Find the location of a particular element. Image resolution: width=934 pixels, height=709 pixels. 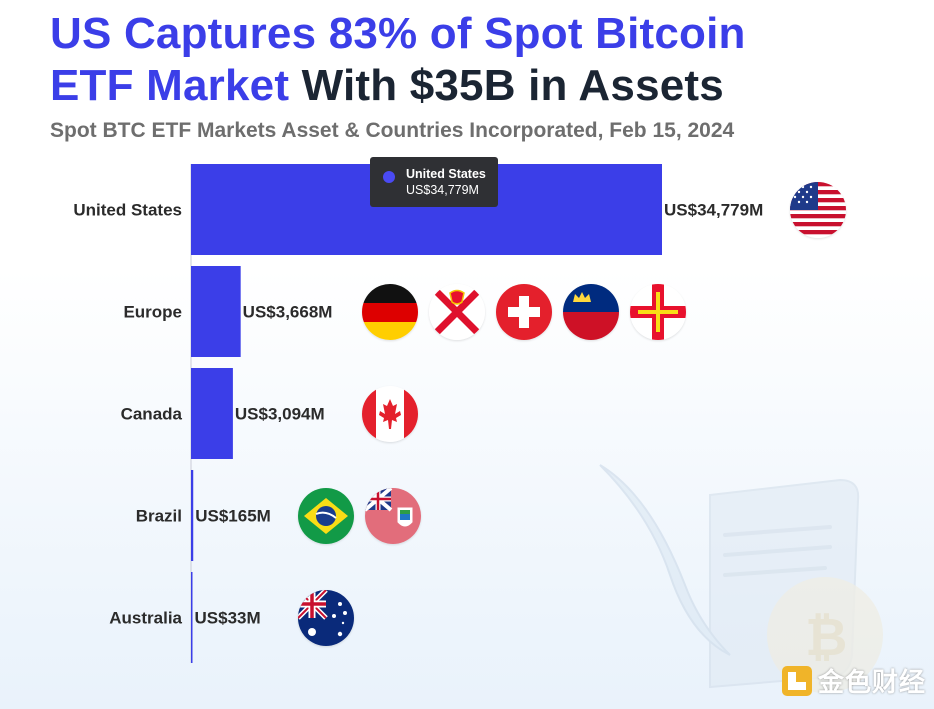

category-label: United States is located at coordinates (127, 210).